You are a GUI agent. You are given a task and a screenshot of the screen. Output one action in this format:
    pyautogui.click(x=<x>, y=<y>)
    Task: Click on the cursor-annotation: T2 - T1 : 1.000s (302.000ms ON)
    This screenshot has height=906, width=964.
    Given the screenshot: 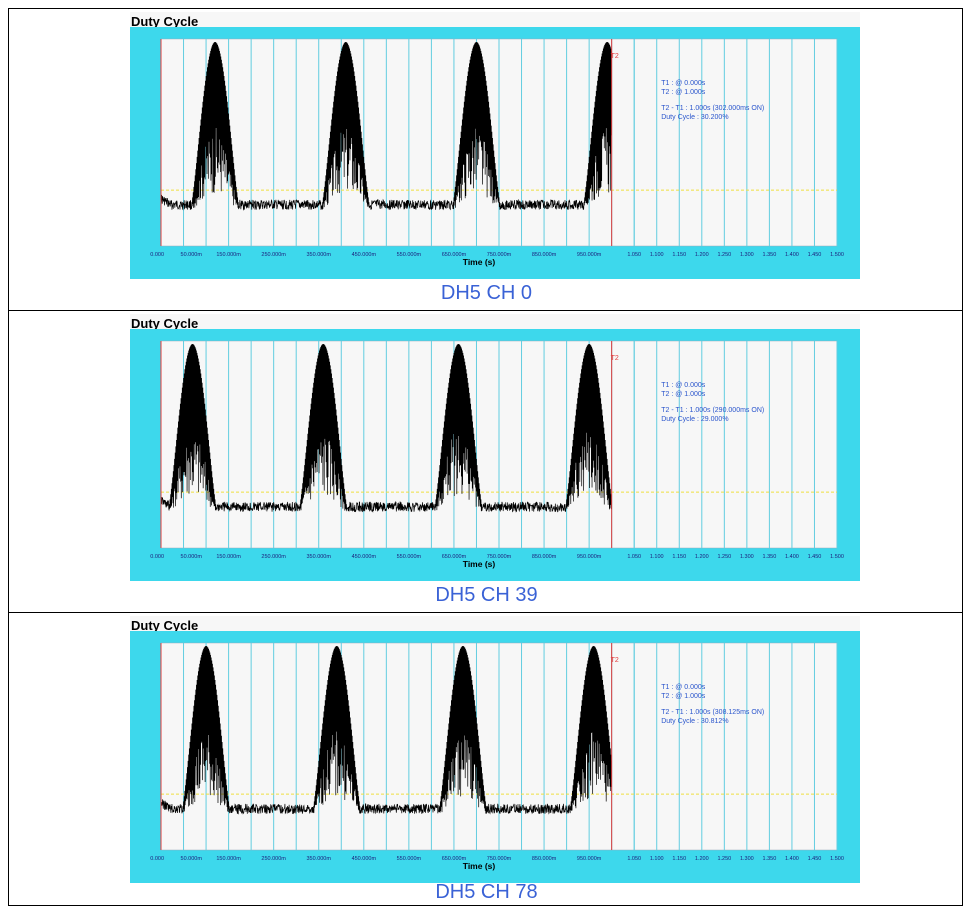 What is the action you would take?
    pyautogui.click(x=712, y=108)
    